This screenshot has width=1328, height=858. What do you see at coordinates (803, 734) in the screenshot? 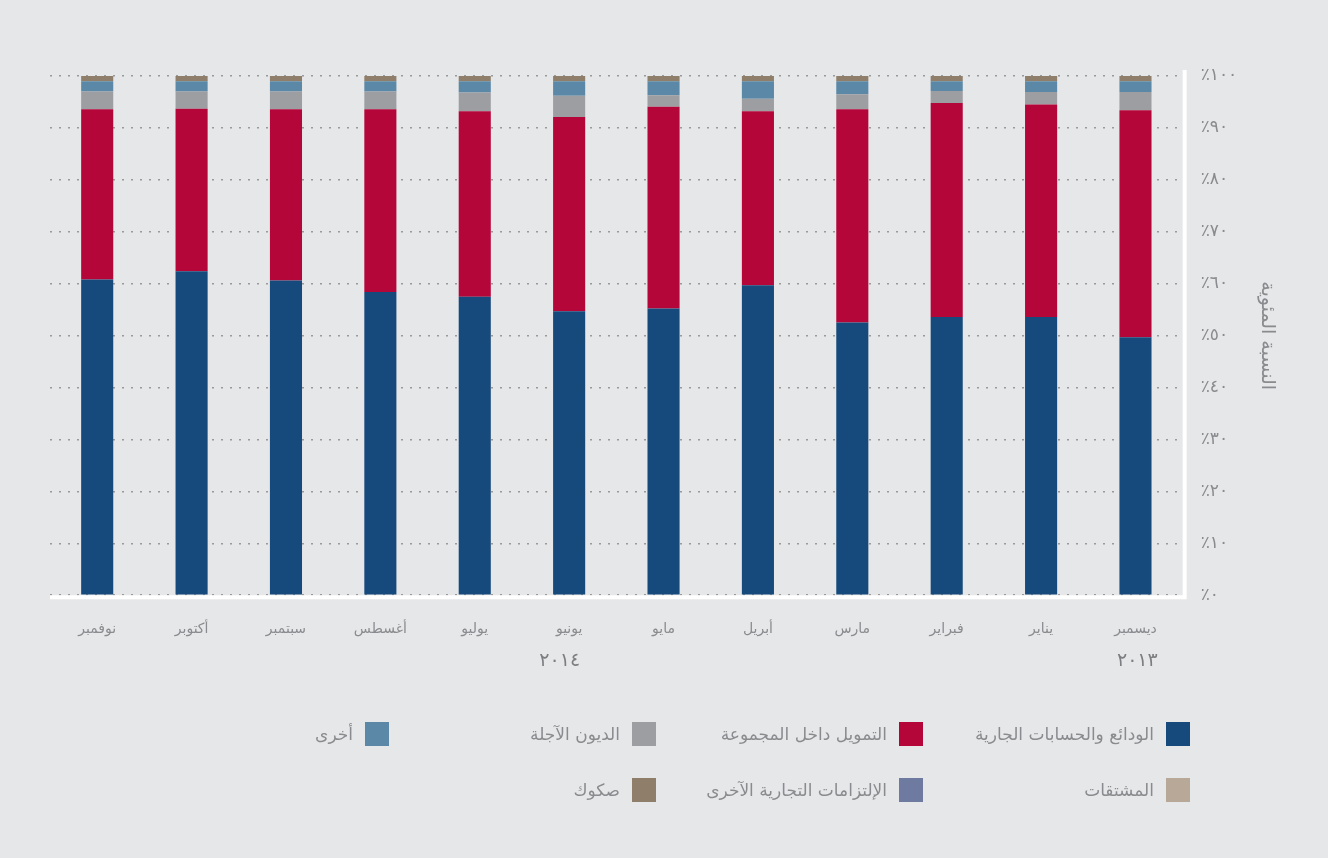
I see `legend-label: التمويل داخل المجموعة` at bounding box center [803, 734].